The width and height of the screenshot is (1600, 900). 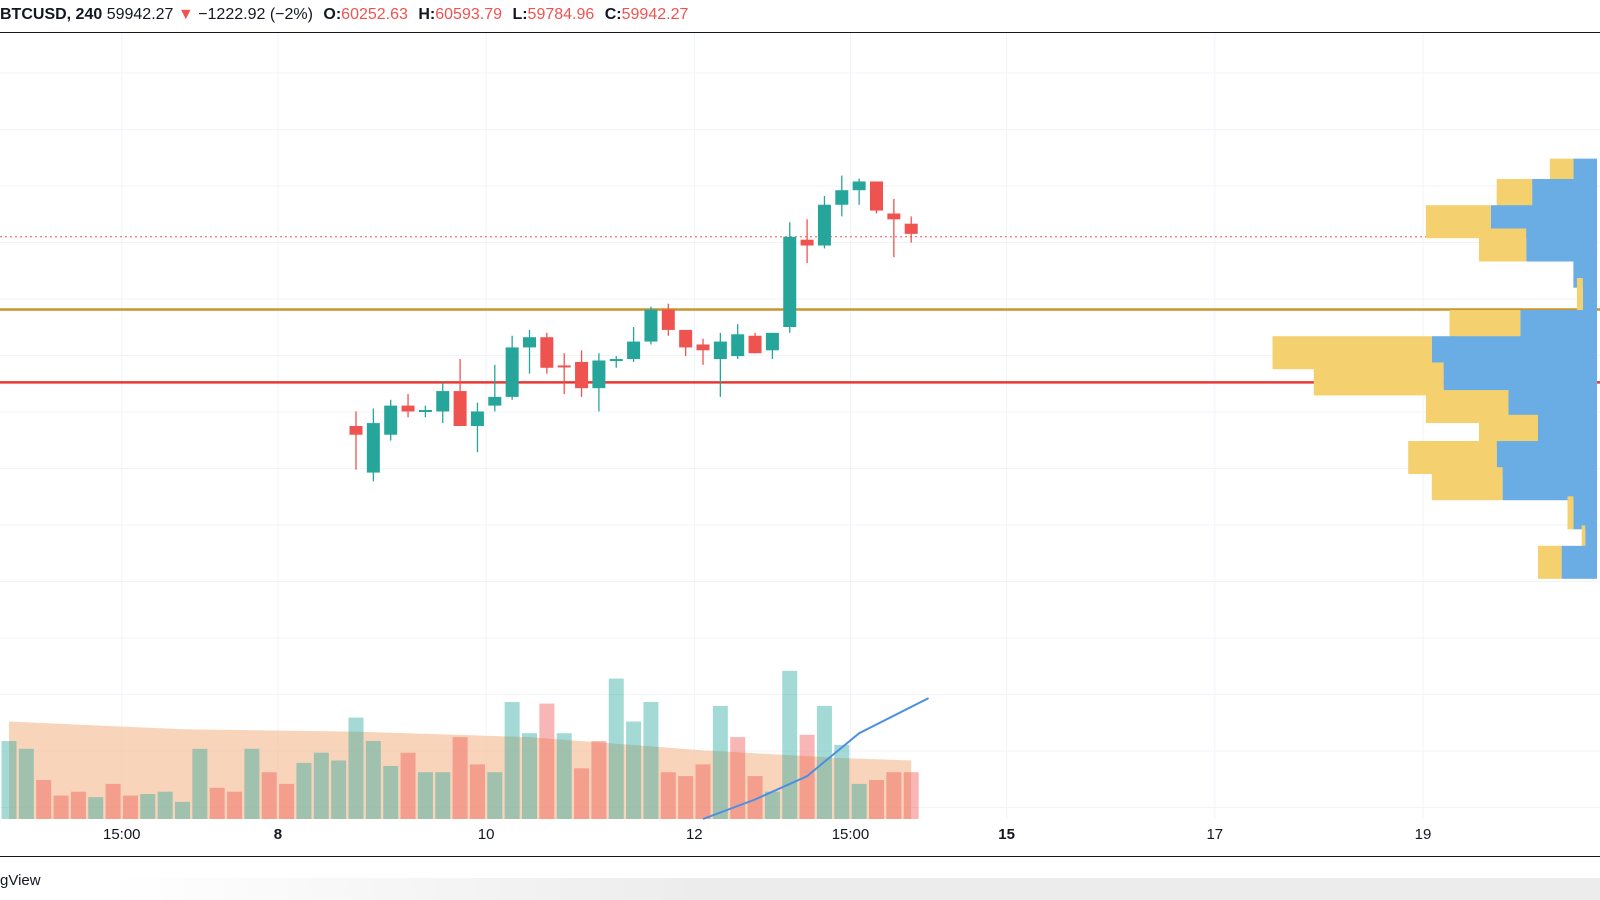 I want to click on time-axis-label: 12, so click(x=694, y=834).